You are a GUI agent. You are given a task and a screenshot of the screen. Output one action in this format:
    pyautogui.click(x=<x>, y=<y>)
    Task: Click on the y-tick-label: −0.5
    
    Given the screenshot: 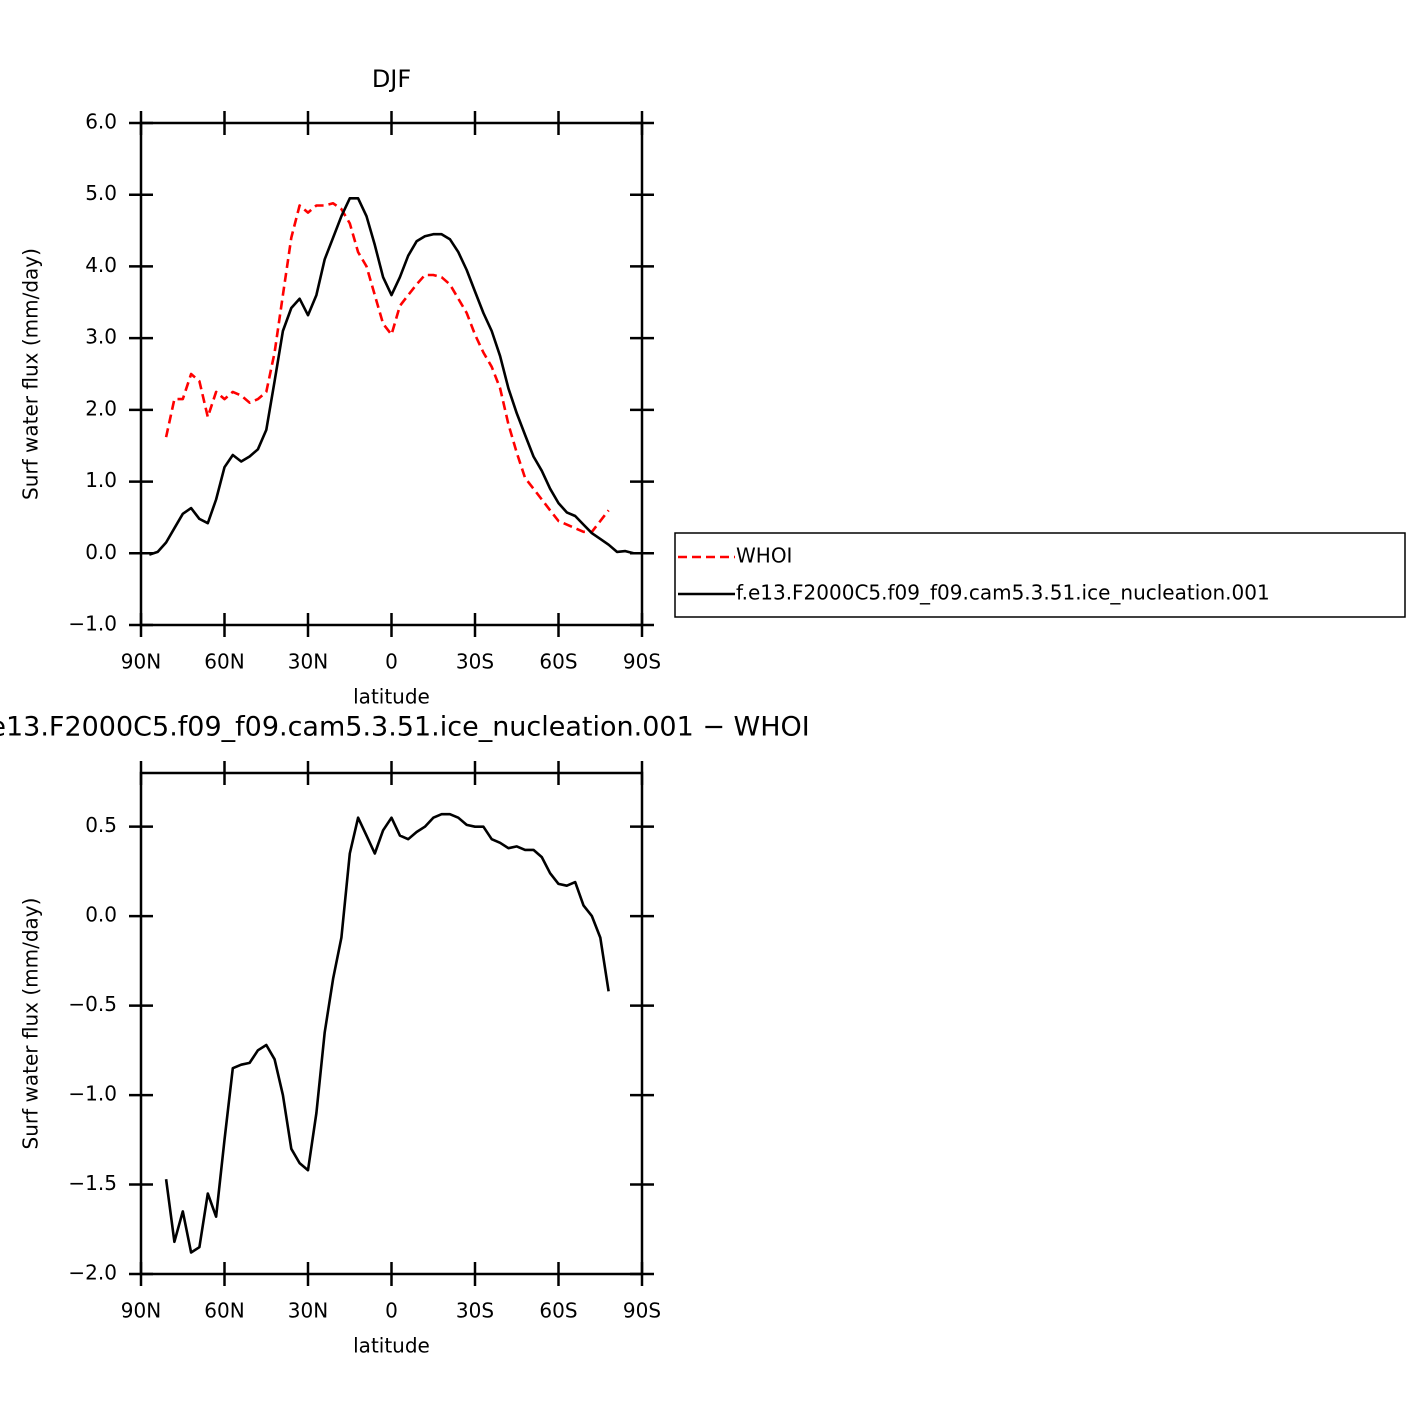 What is the action you would take?
    pyautogui.click(x=92, y=1004)
    